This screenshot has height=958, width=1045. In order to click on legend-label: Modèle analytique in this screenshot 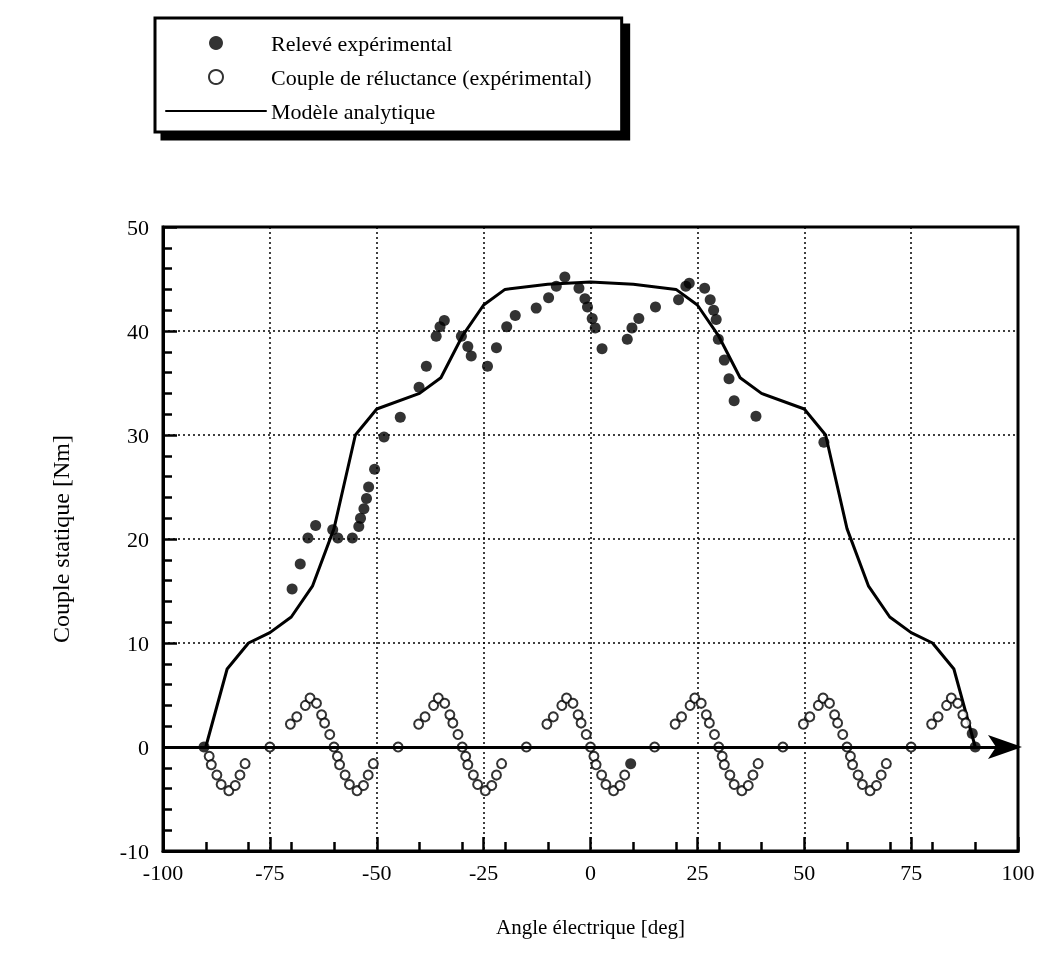, I will do `click(353, 111)`.